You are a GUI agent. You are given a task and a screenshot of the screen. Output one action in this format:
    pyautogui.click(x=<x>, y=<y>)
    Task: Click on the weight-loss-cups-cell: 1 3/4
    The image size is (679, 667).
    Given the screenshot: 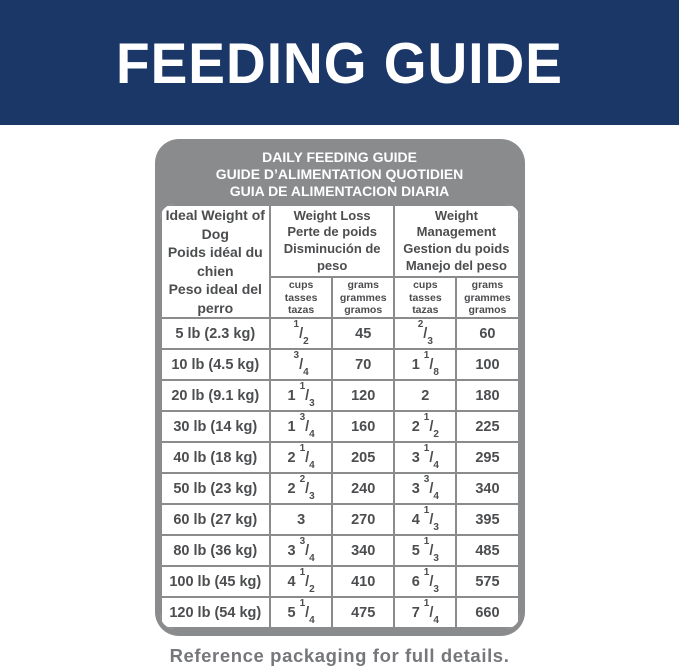 What is the action you would take?
    pyautogui.click(x=301, y=427)
    